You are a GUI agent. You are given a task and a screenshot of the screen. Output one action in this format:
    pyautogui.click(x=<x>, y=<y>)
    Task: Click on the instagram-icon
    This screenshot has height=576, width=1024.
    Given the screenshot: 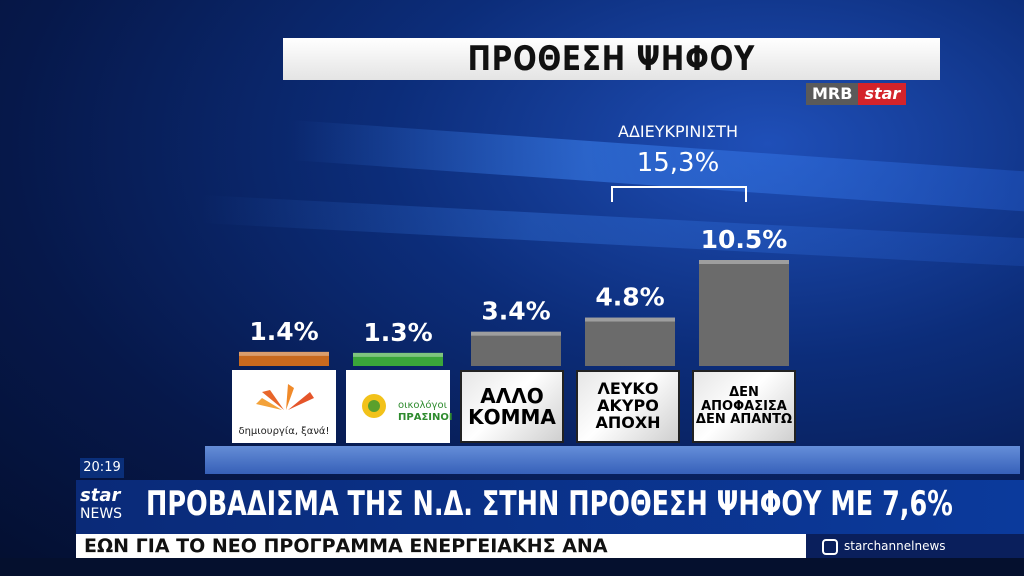 What is the action you would take?
    pyautogui.click(x=830, y=546)
    